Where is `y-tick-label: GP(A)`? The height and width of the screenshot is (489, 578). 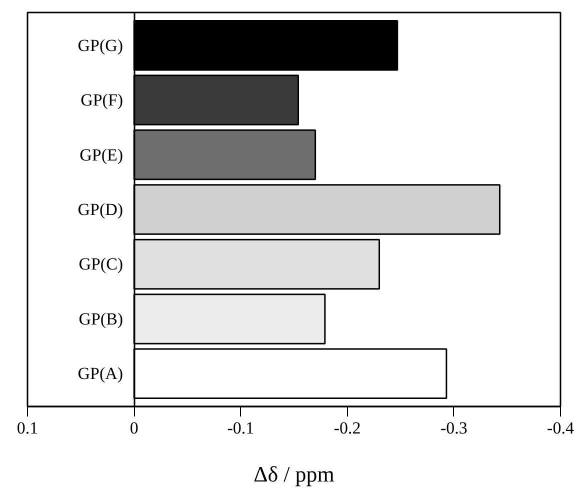 y-tick-label: GP(A) is located at coordinates (101, 374).